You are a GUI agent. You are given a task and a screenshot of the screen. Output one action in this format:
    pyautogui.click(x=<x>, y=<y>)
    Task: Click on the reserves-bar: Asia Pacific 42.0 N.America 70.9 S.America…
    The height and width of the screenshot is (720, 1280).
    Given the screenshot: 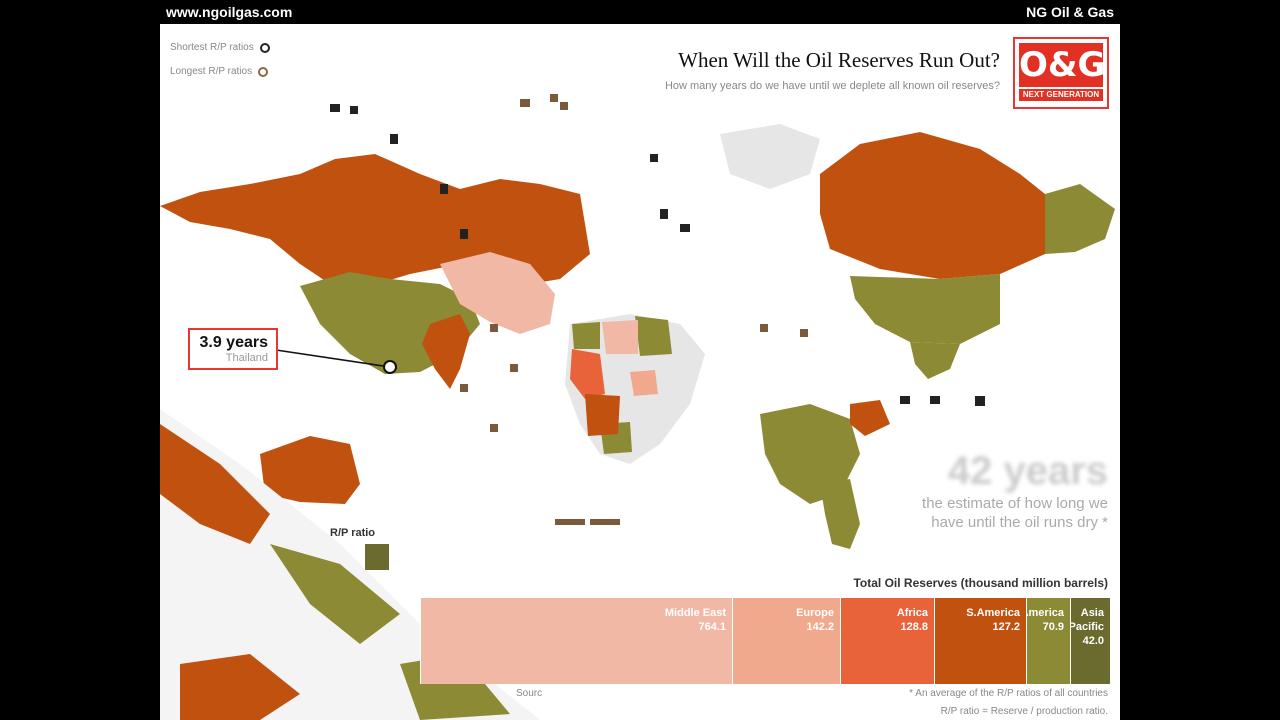 What is the action you would take?
    pyautogui.click(x=635, y=641)
    